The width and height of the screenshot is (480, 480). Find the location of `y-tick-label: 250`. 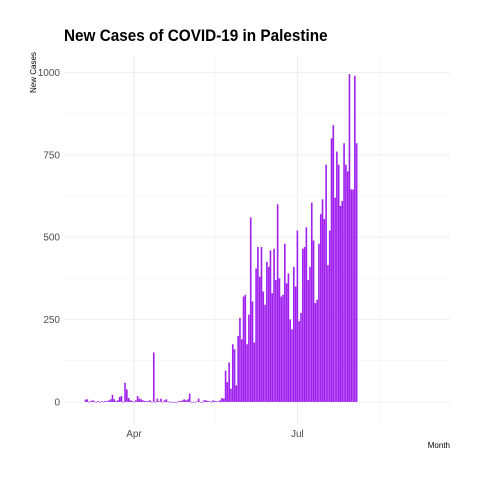

y-tick-label: 250 is located at coordinates (51, 320).